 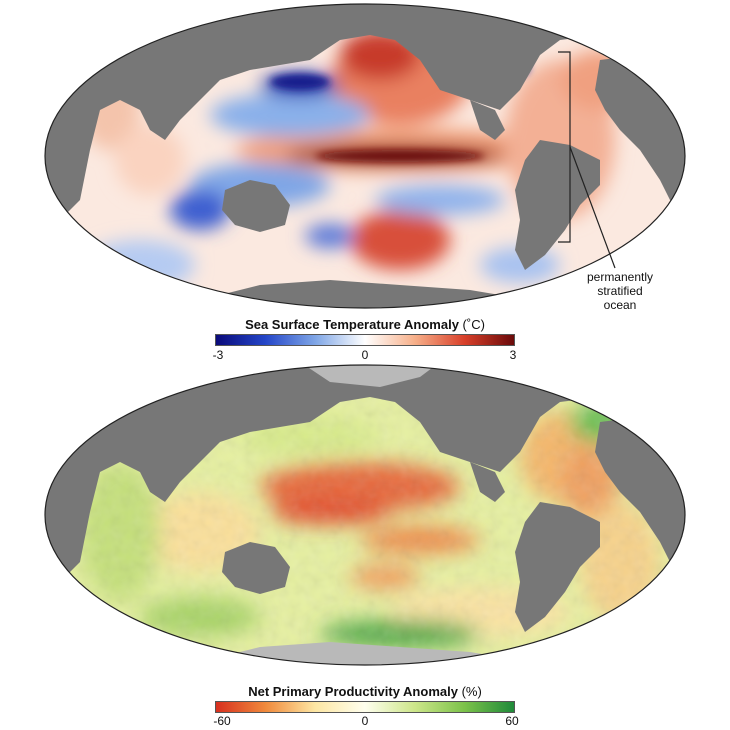 I want to click on npp-legend-title: Net Primary Productivity Anomaly (%), so click(x=365, y=691).